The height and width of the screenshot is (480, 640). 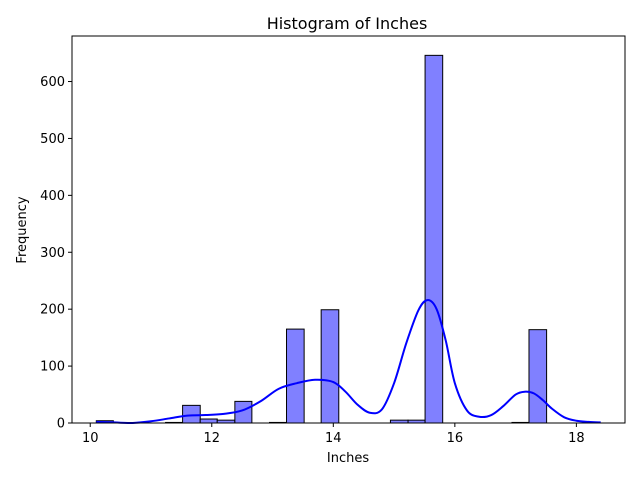 What do you see at coordinates (348, 458) in the screenshot?
I see `x-axis-label: Inches` at bounding box center [348, 458].